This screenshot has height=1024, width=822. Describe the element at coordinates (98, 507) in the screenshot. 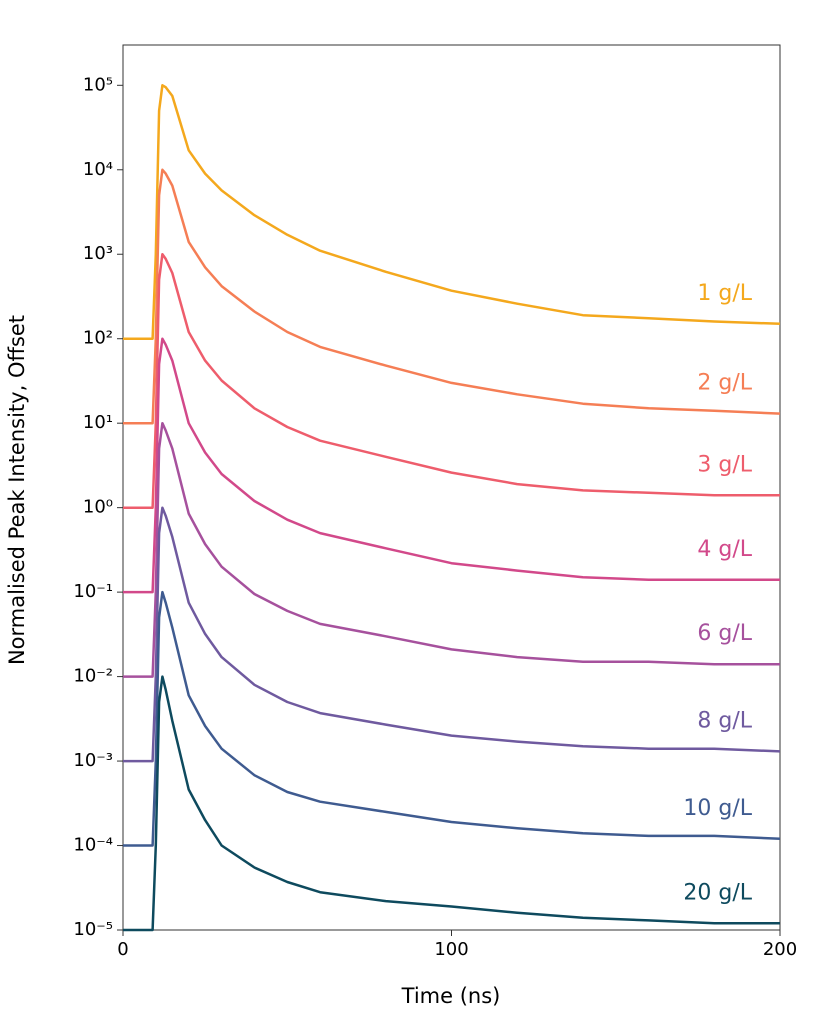

I see `y-tick-label: 10⁰` at that location.